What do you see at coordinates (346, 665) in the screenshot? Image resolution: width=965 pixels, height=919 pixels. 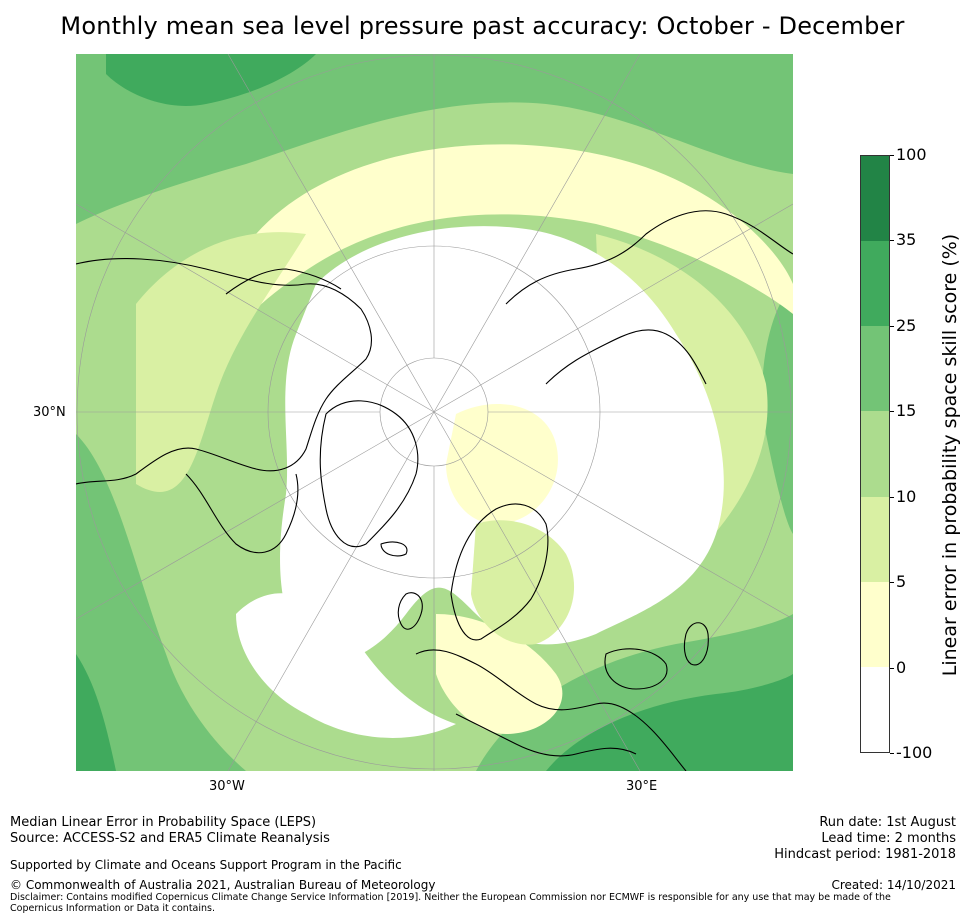 I see `region-white-lower` at bounding box center [346, 665].